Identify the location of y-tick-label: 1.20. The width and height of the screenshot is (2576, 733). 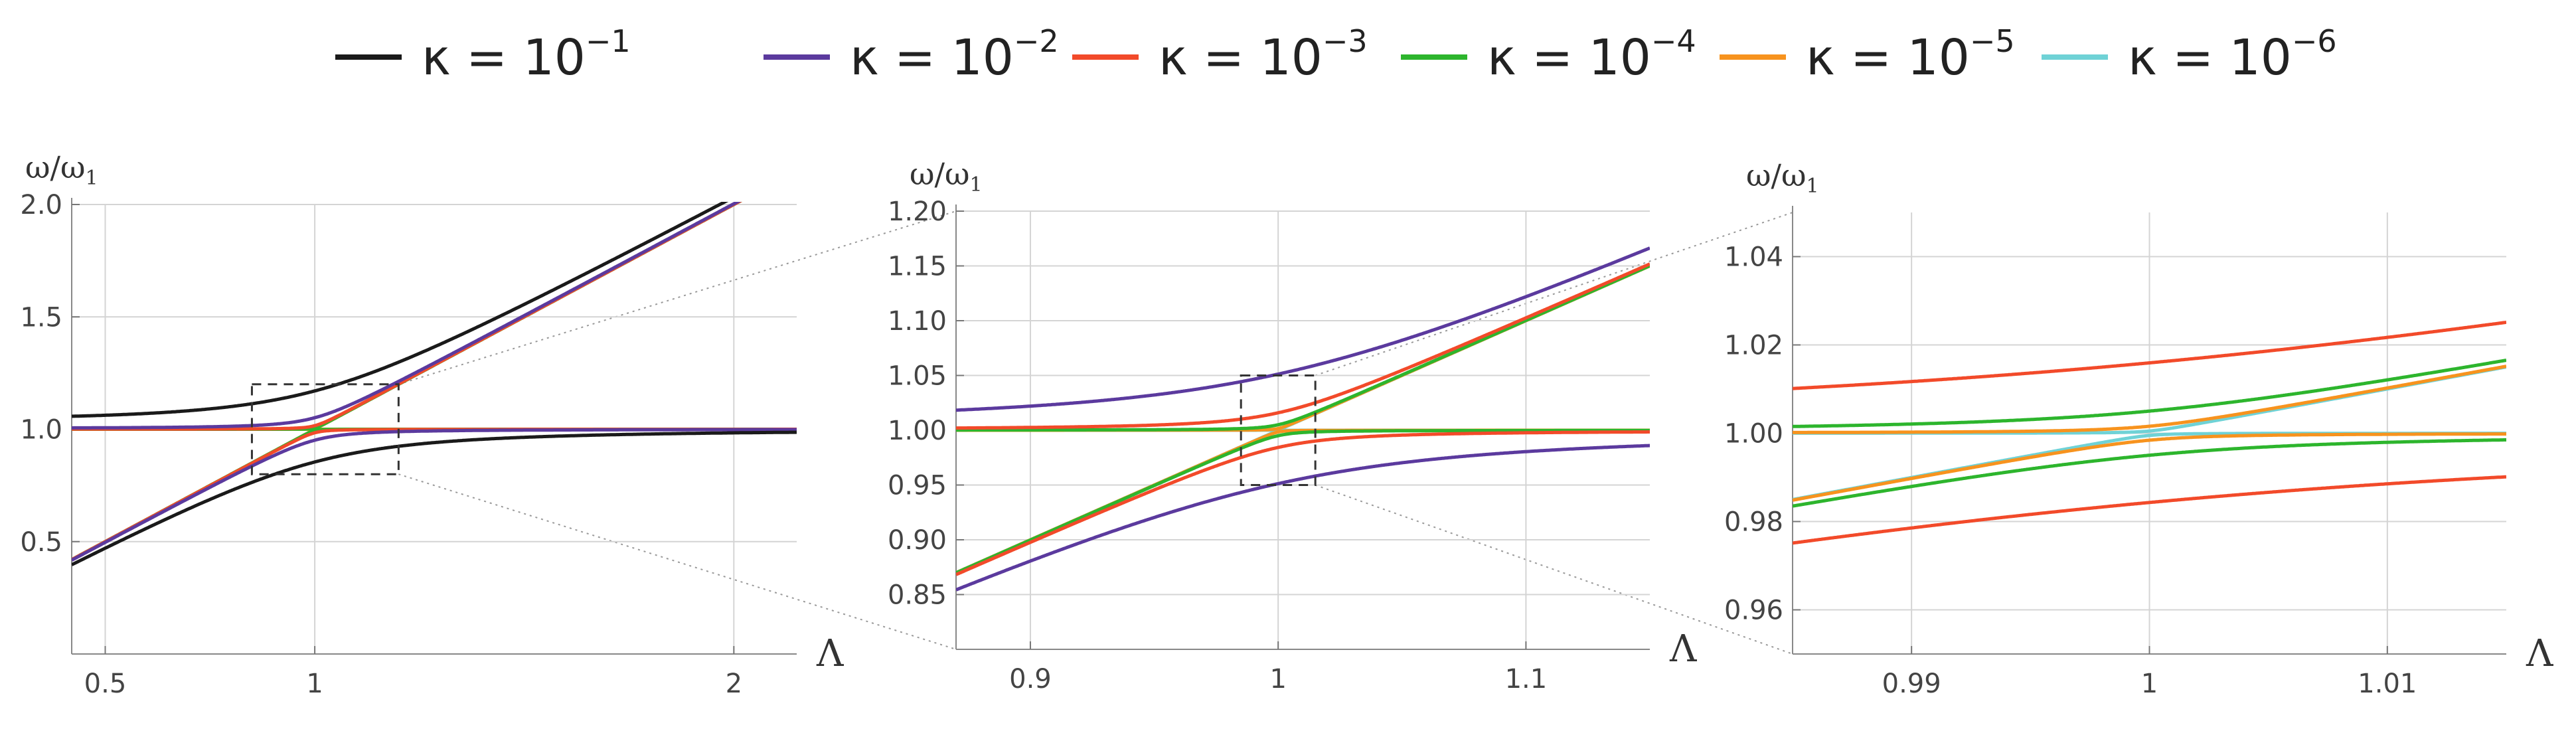
(917, 212).